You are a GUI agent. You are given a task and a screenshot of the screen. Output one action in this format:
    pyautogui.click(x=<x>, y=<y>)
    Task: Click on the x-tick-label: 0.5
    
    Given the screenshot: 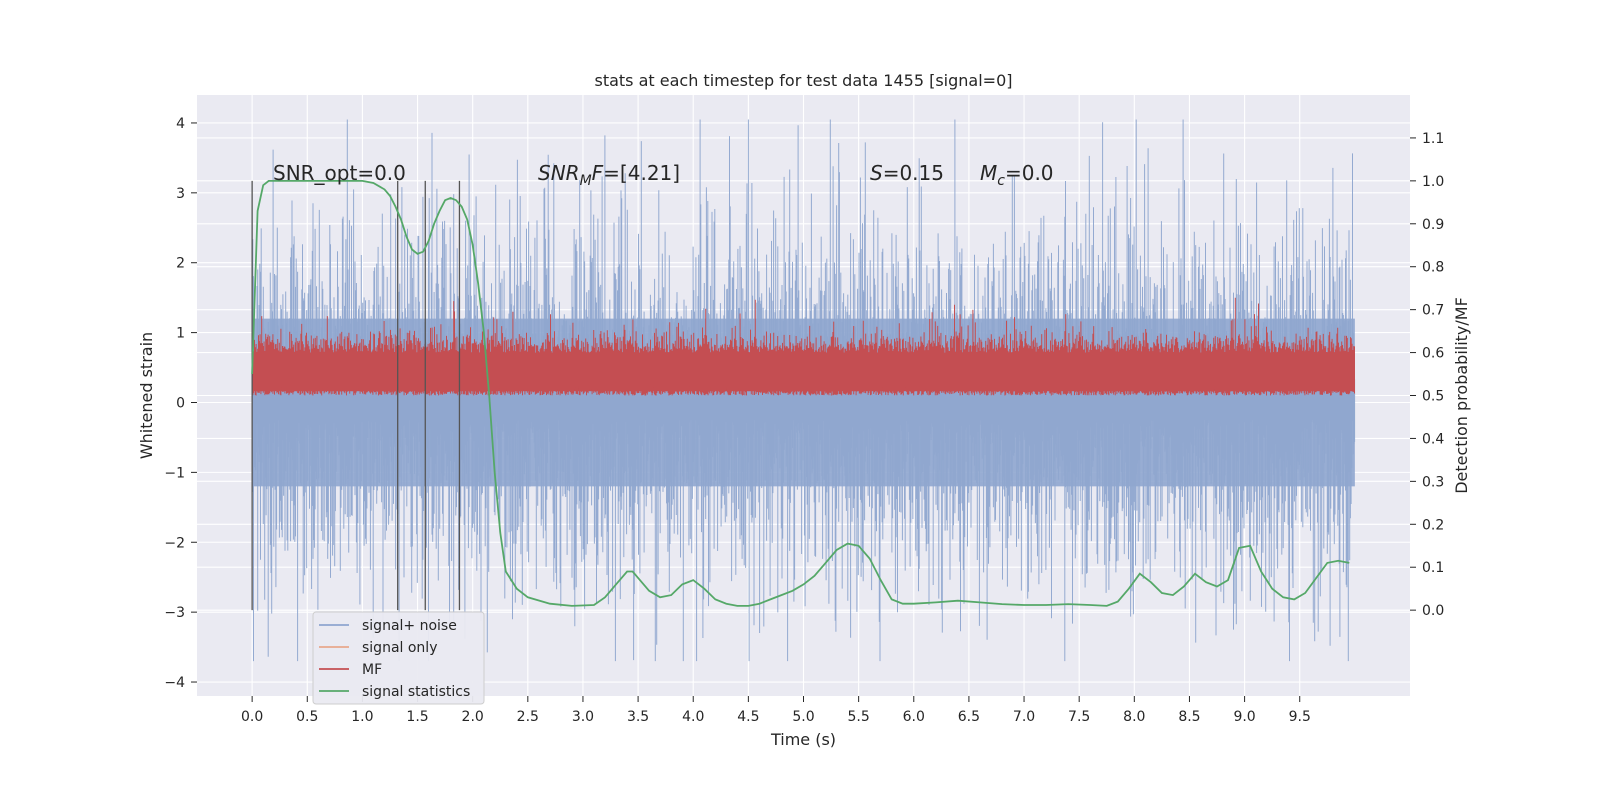 What is the action you would take?
    pyautogui.click(x=307, y=717)
    